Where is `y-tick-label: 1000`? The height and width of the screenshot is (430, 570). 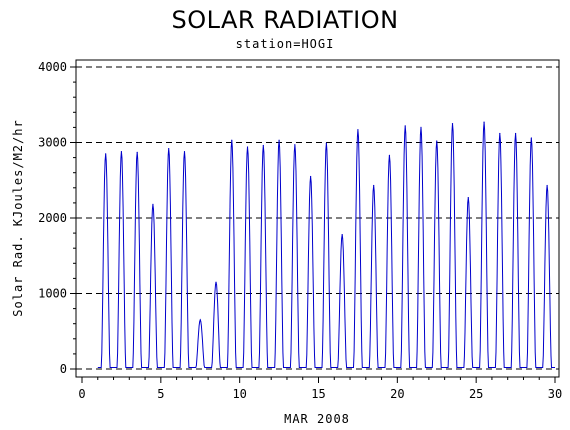
y-tick-label: 1000 is located at coordinates (52, 294).